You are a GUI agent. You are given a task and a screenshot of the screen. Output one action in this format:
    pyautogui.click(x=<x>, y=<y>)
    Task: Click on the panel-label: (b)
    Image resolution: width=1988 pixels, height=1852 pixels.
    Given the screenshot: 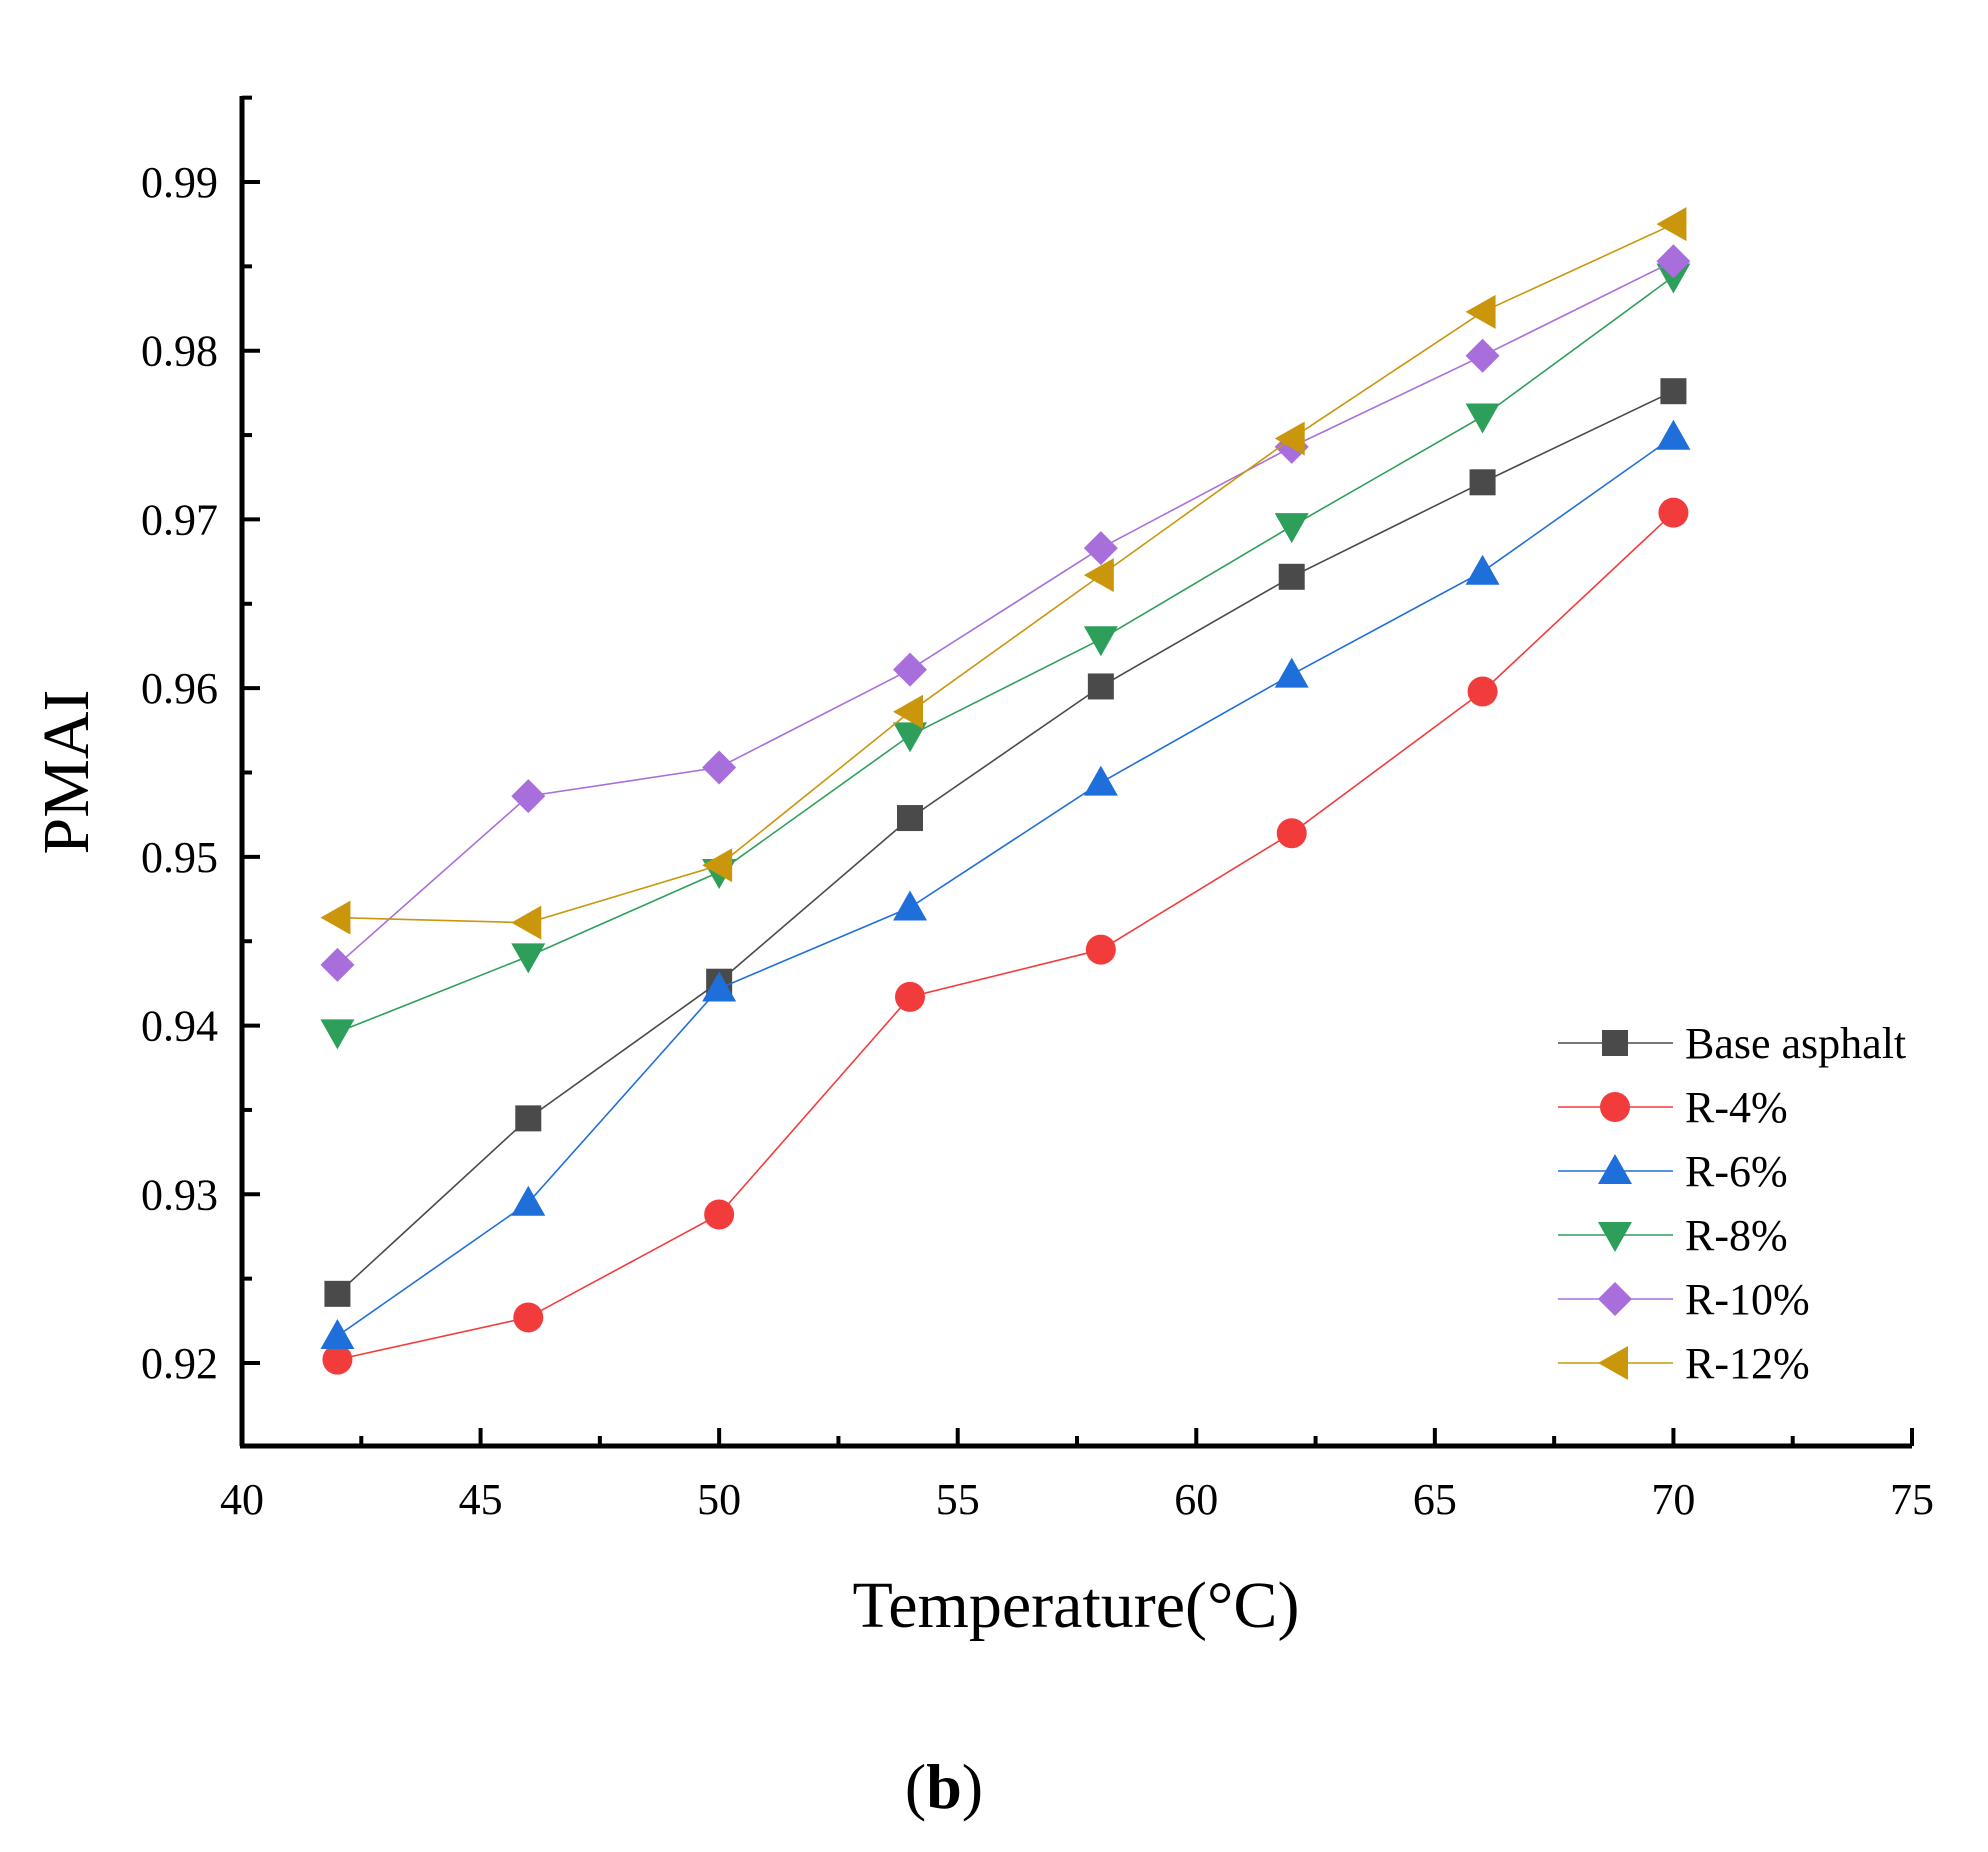 What is the action you would take?
    pyautogui.click(x=944, y=1786)
    